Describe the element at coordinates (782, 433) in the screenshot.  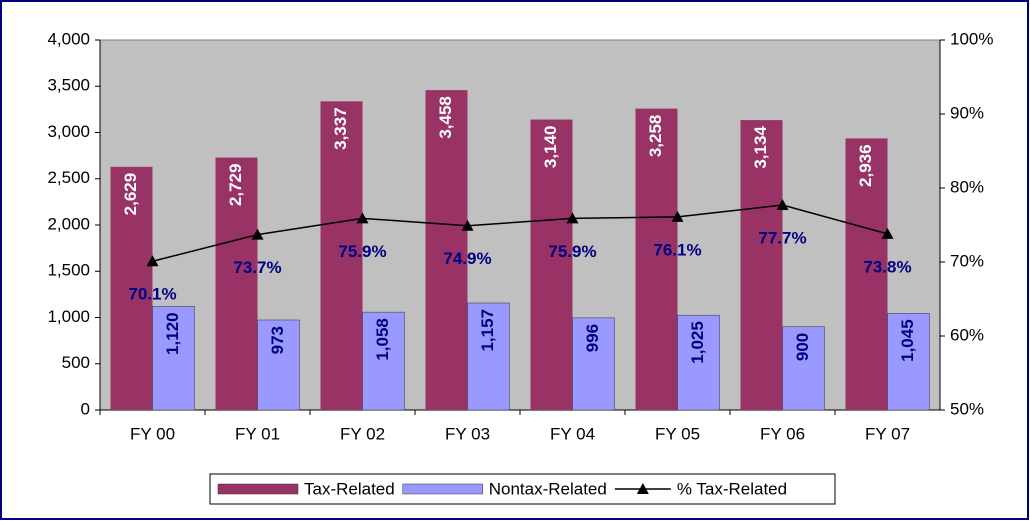
I see `x-tick-label: FY 06` at that location.